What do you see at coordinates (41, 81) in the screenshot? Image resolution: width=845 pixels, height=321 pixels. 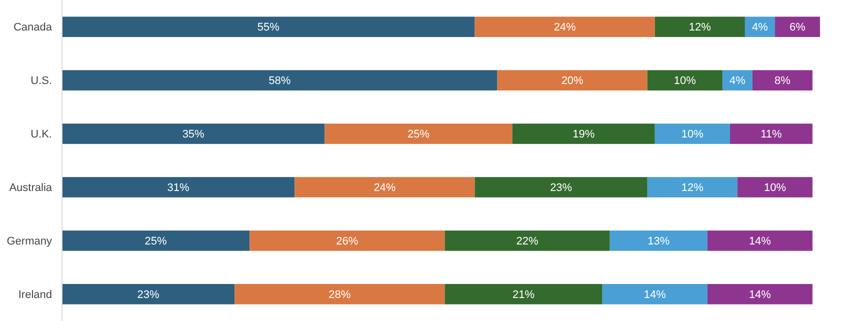 I see `y-tick-label: U.S.` at bounding box center [41, 81].